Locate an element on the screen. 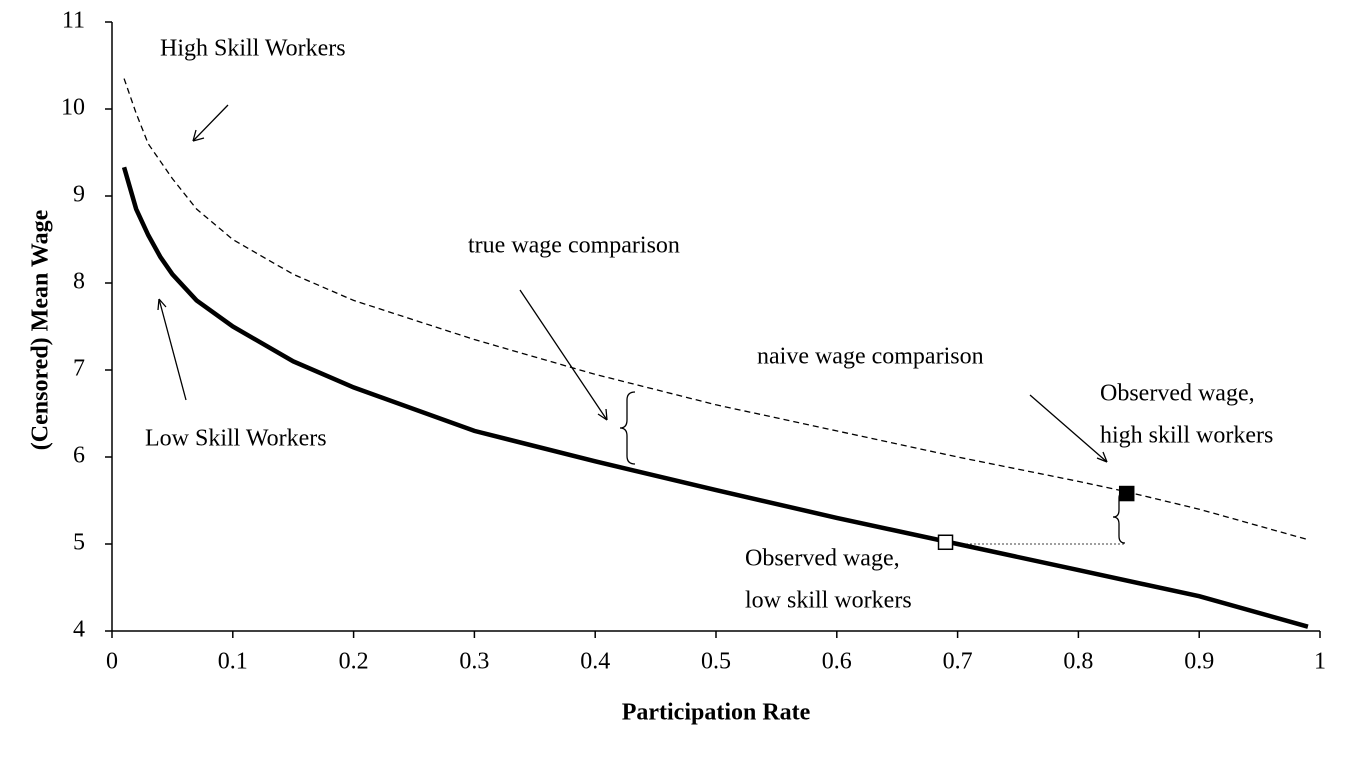  y-tick-label: 9 is located at coordinates (79, 195).